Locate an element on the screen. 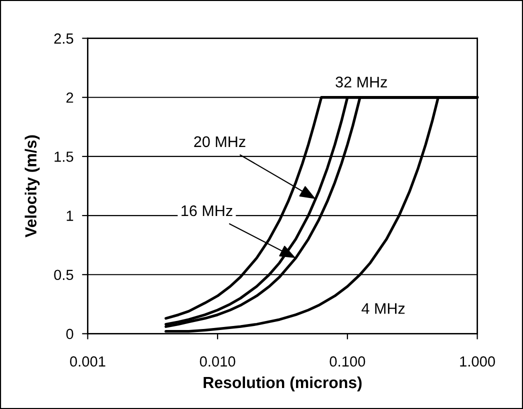  series-label: 4 MHz is located at coordinates (383, 308).